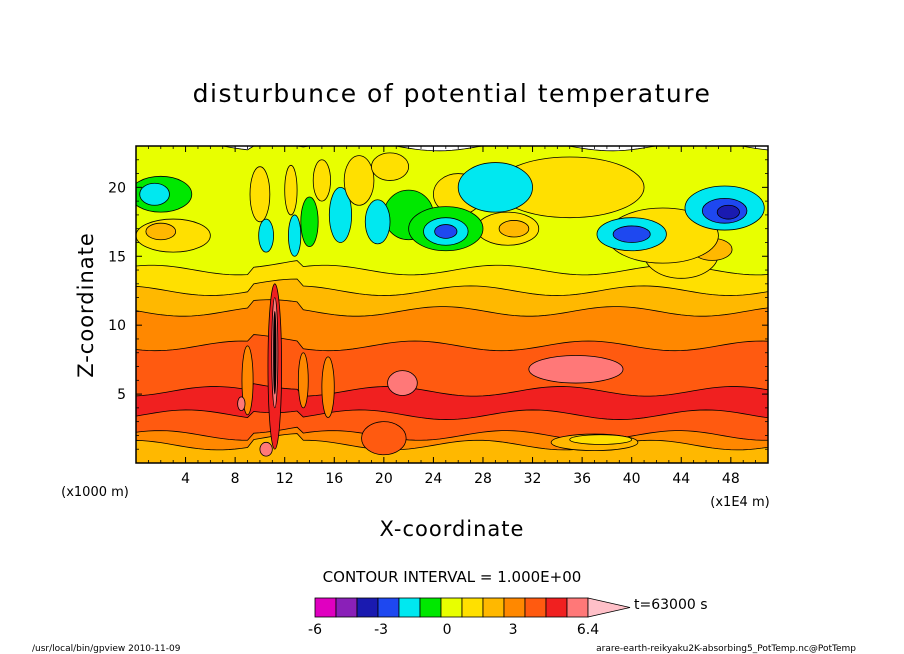  What do you see at coordinates (106, 649) in the screenshot?
I see `footer-left-note: /usr/local/bin/gpview 2010-11-09` at bounding box center [106, 649].